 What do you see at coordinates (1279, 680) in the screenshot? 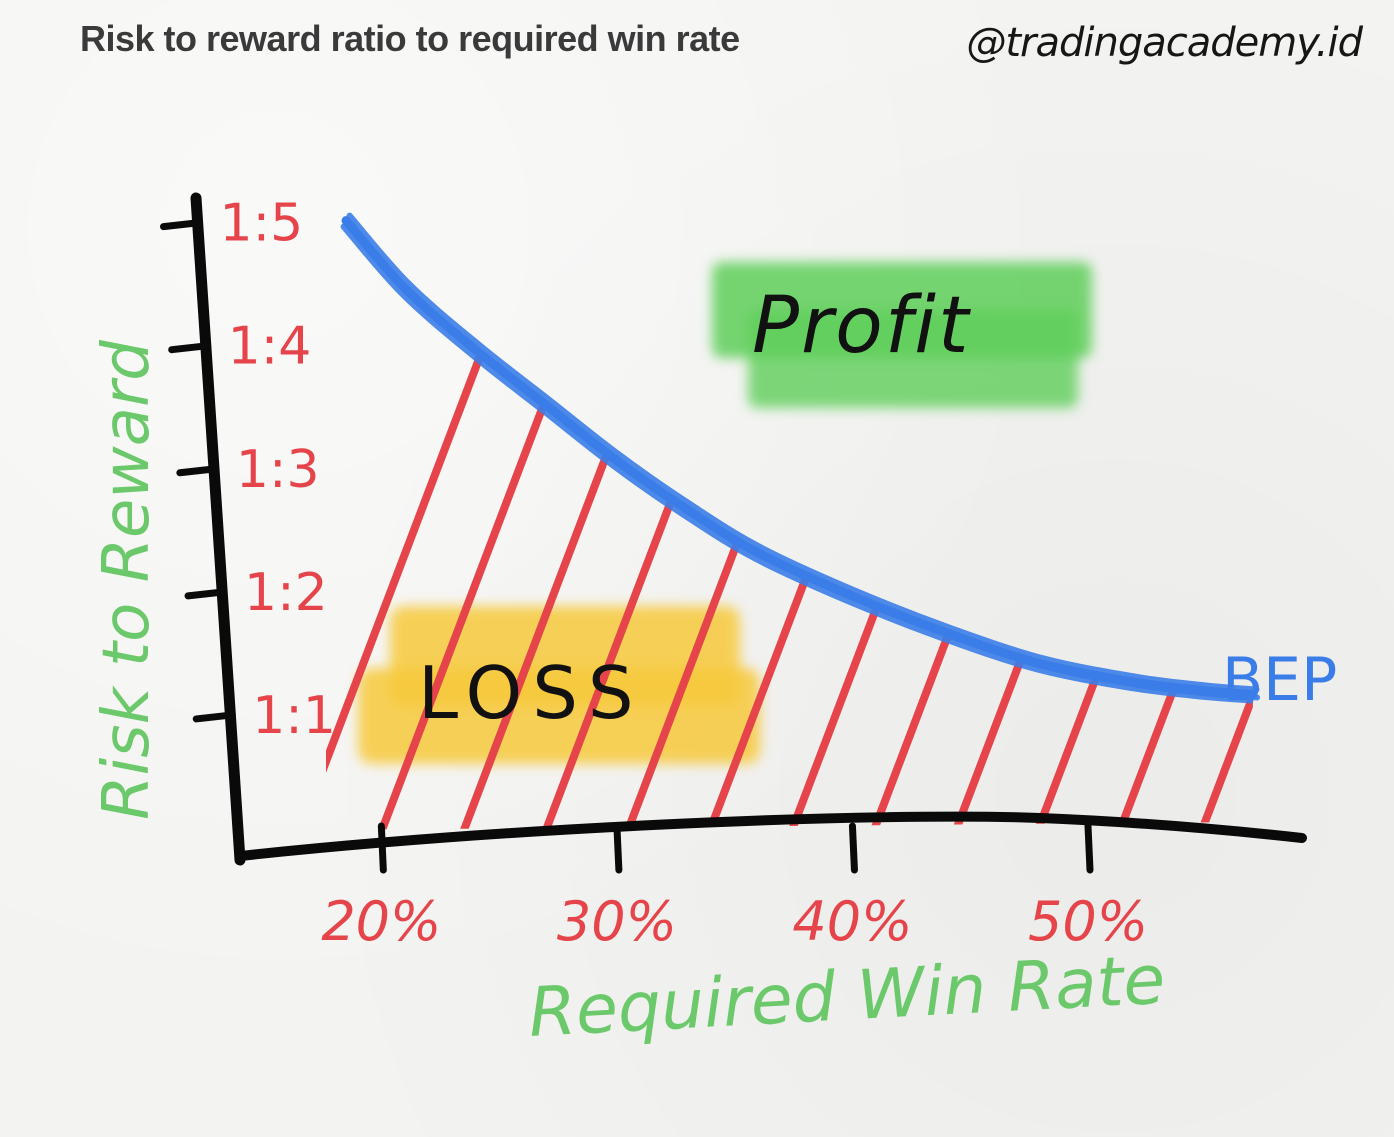
I see `series-label-bep: BEP` at bounding box center [1279, 680].